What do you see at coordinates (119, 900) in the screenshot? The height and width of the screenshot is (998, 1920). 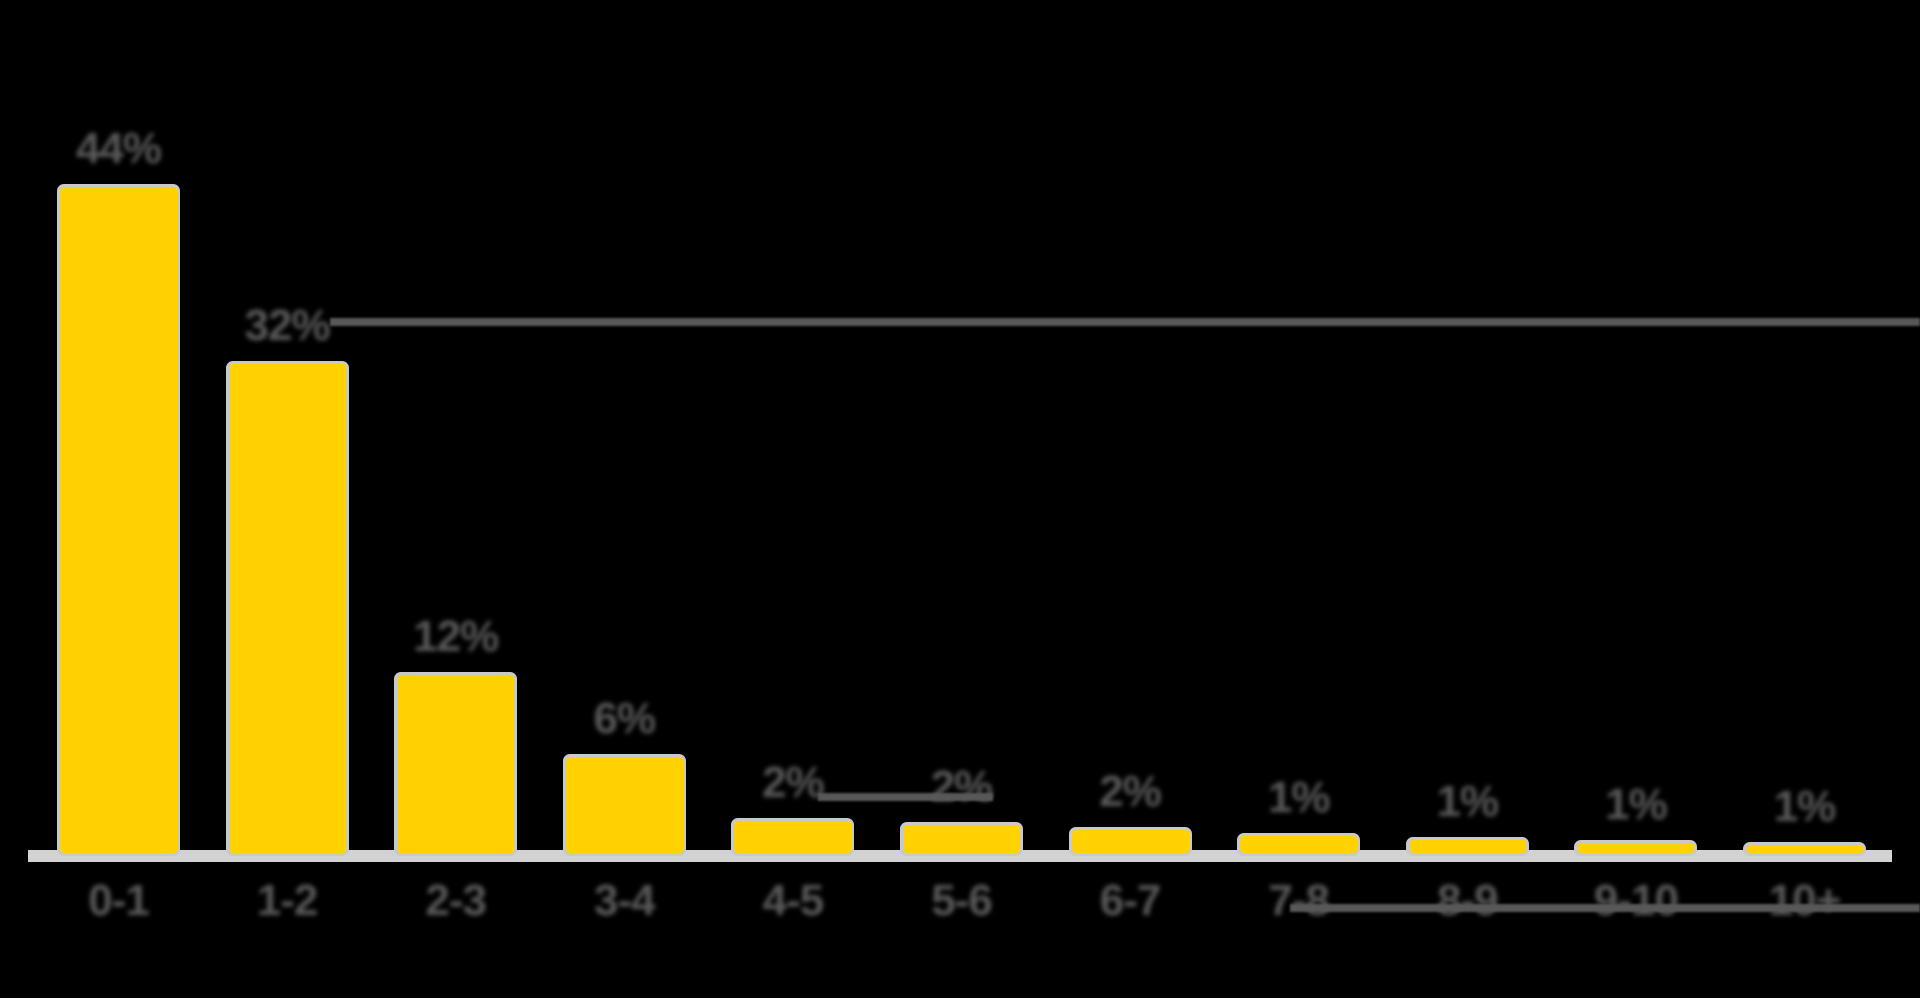 I see `x-axis-label-0-1: 0-1` at bounding box center [119, 900].